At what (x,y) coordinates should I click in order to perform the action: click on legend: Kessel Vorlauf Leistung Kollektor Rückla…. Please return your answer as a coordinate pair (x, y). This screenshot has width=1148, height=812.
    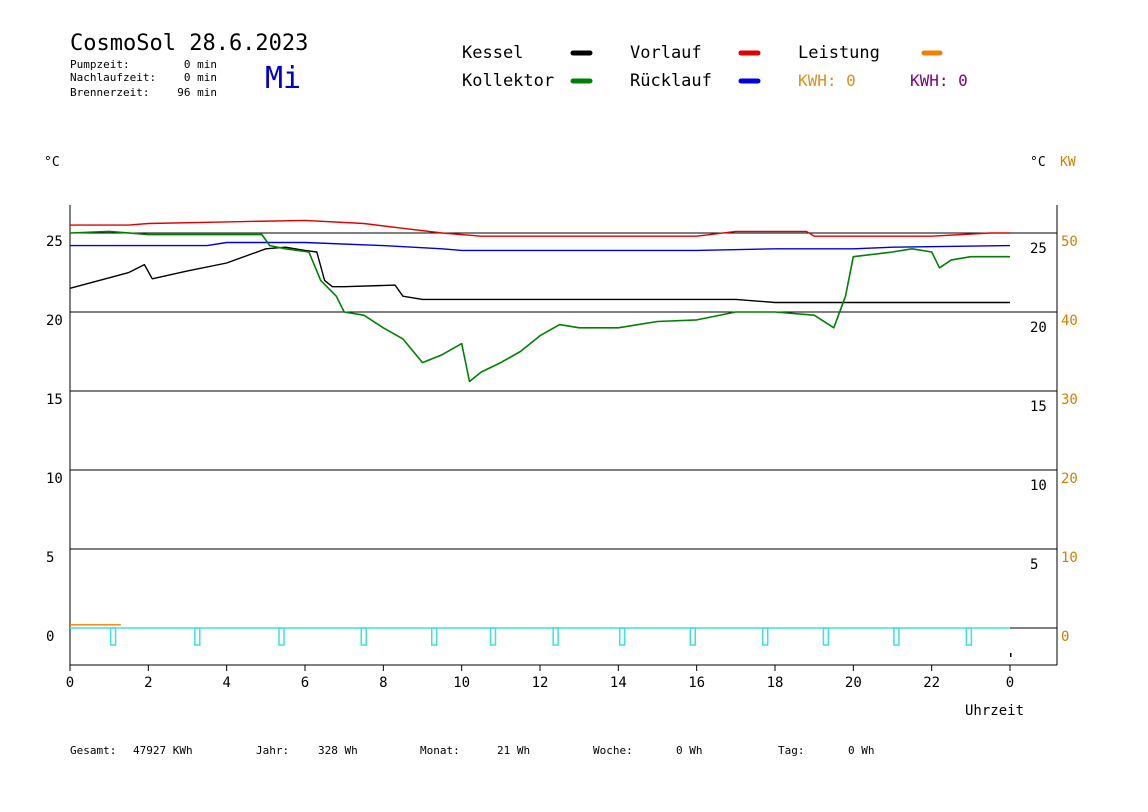
    Looking at the image, I should click on (715, 67).